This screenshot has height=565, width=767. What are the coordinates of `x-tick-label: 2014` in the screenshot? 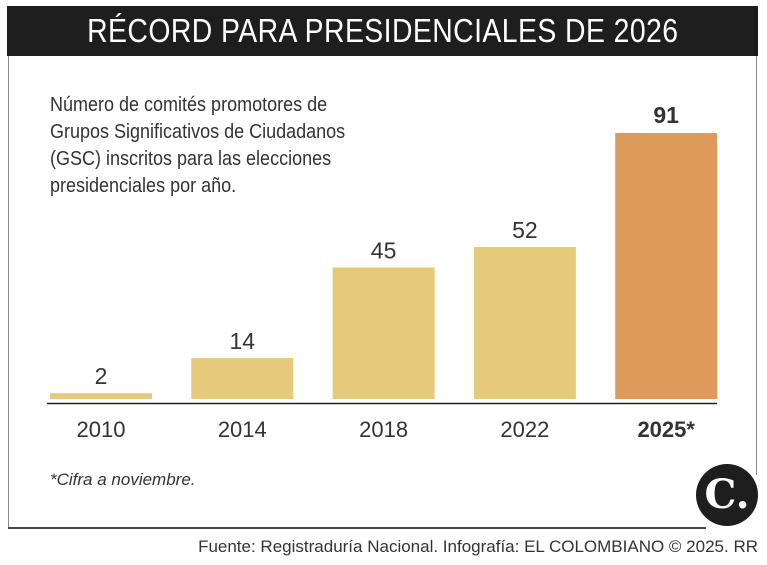 It's located at (242, 429).